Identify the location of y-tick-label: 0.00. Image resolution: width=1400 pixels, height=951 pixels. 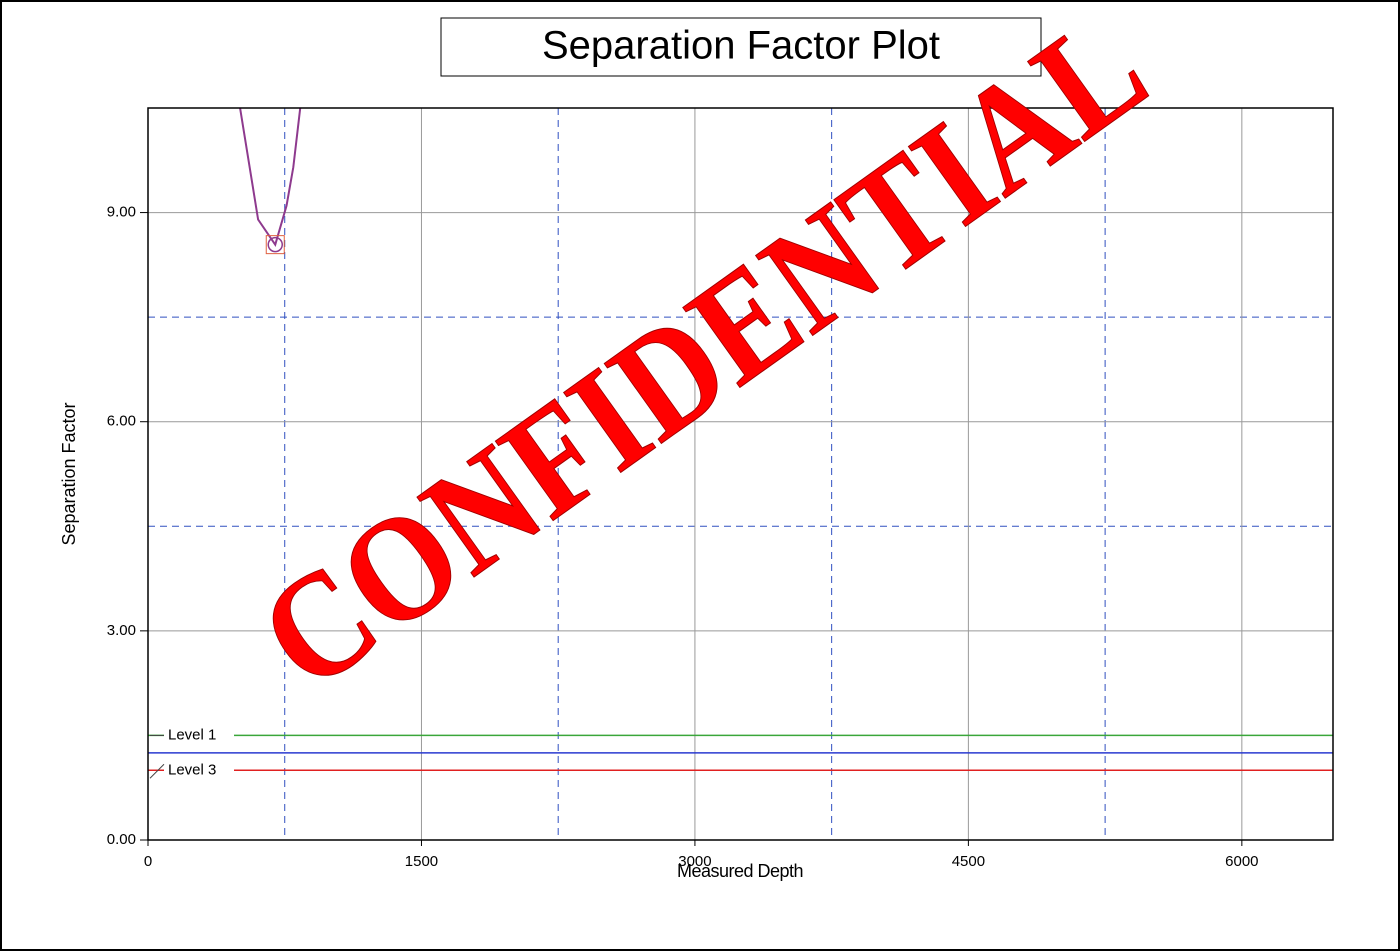
(121, 839).